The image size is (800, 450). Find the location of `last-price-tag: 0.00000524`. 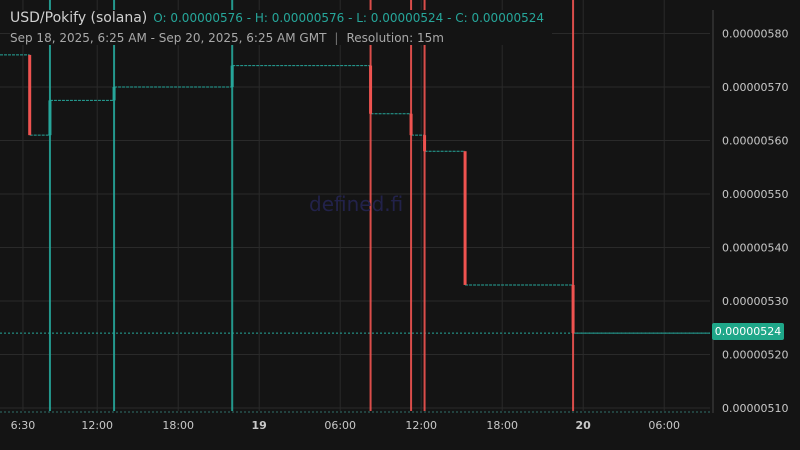

last-price-tag: 0.00000524 is located at coordinates (748, 331).